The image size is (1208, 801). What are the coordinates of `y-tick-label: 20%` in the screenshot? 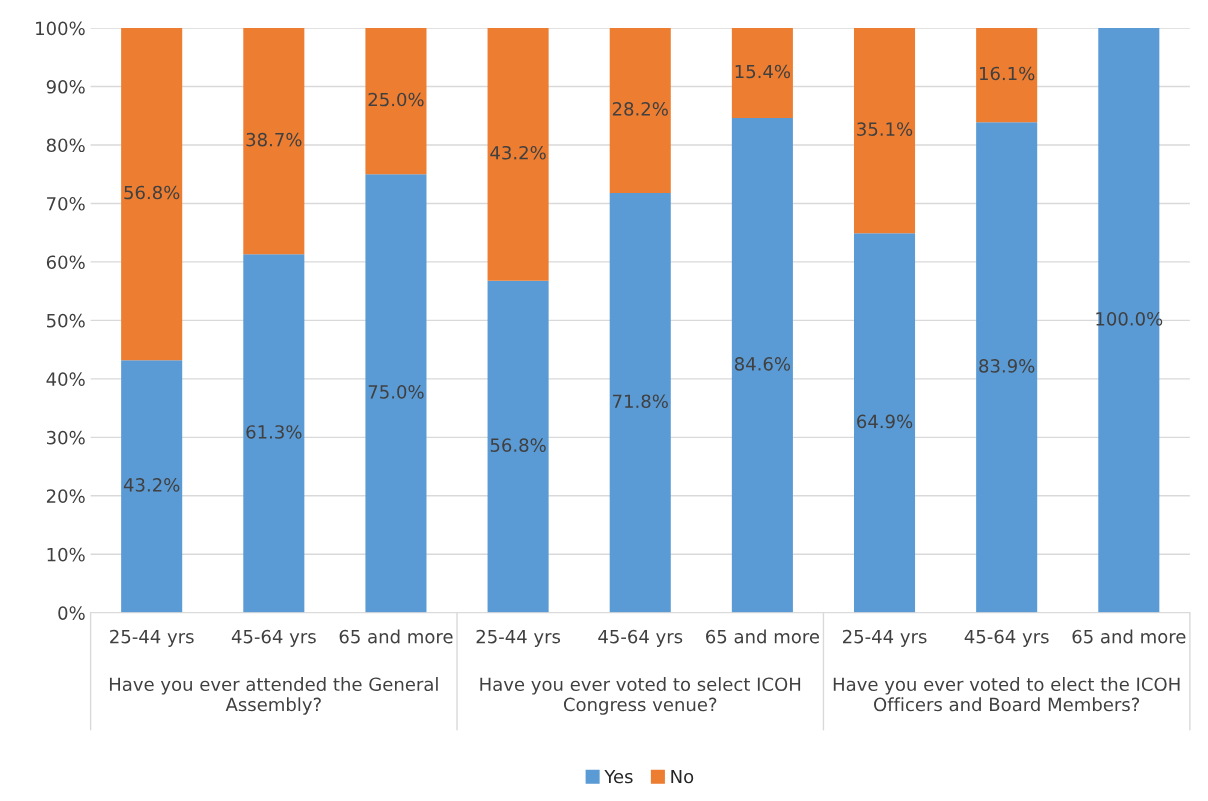 It's located at (65, 496).